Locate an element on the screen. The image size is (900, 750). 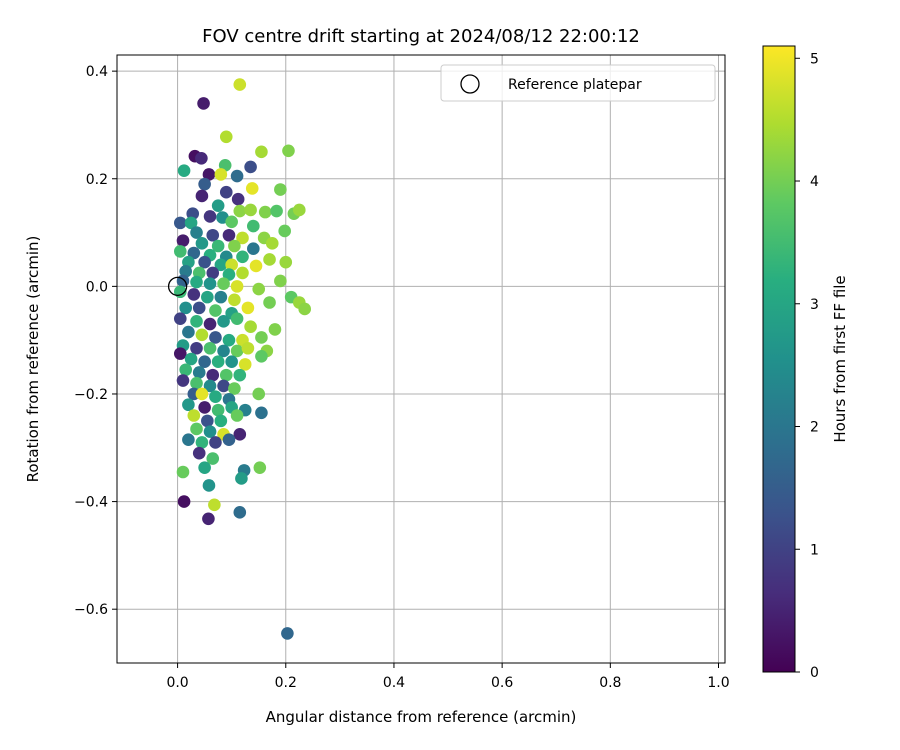
y-tick-label: 0.2 is located at coordinates (97, 180).